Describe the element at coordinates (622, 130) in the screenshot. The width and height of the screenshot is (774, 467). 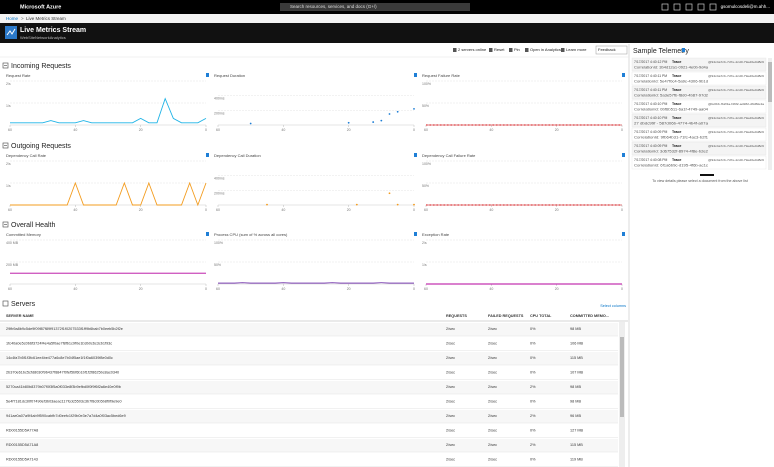
I see `x-tick-label: 0` at that location.